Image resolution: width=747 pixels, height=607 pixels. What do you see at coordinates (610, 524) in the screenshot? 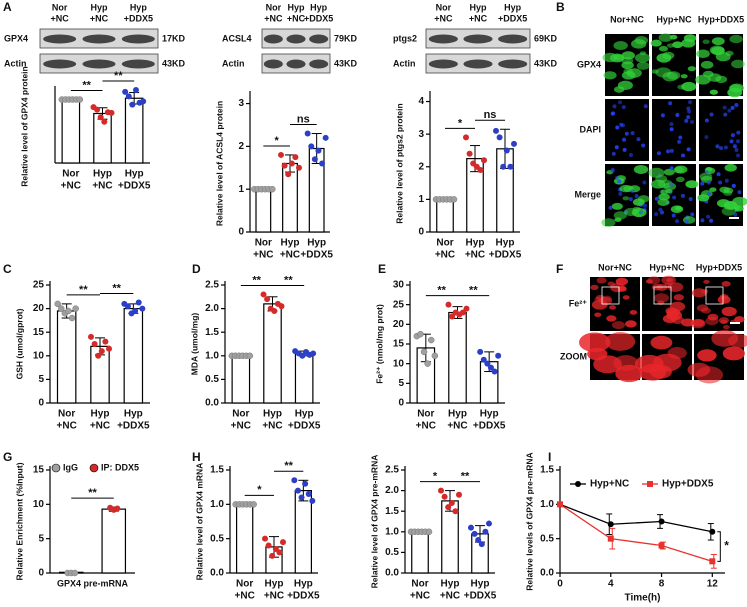
I see `marker` at bounding box center [610, 524].